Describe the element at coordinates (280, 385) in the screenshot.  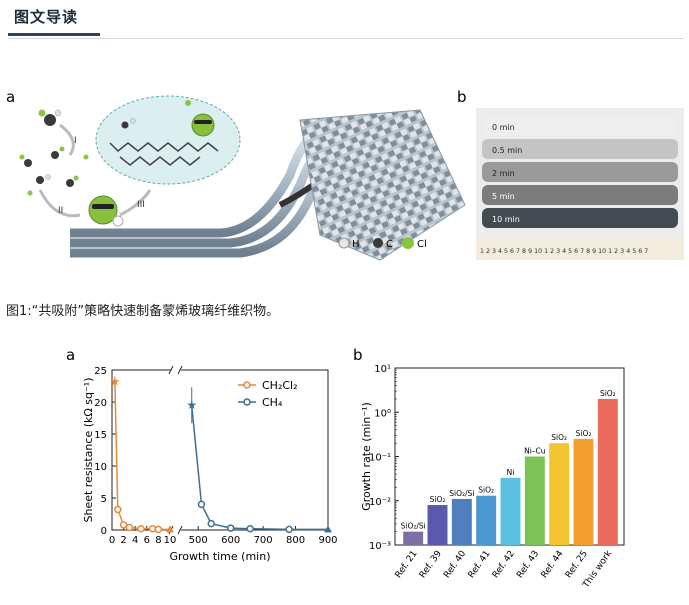
I see `legend-label: CH₂Cl₂` at that location.